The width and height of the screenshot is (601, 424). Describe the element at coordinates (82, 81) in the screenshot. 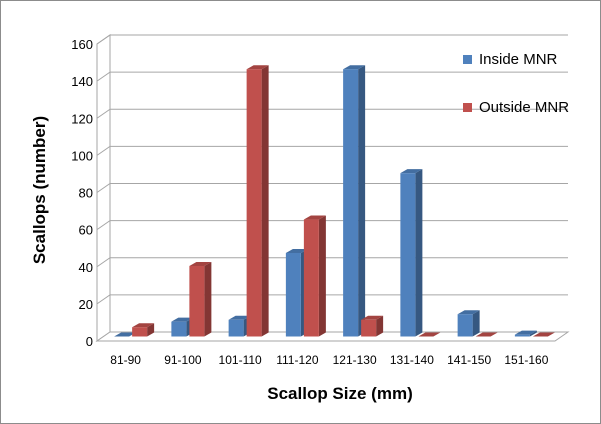

I see `y-tick-label: 140` at that location.